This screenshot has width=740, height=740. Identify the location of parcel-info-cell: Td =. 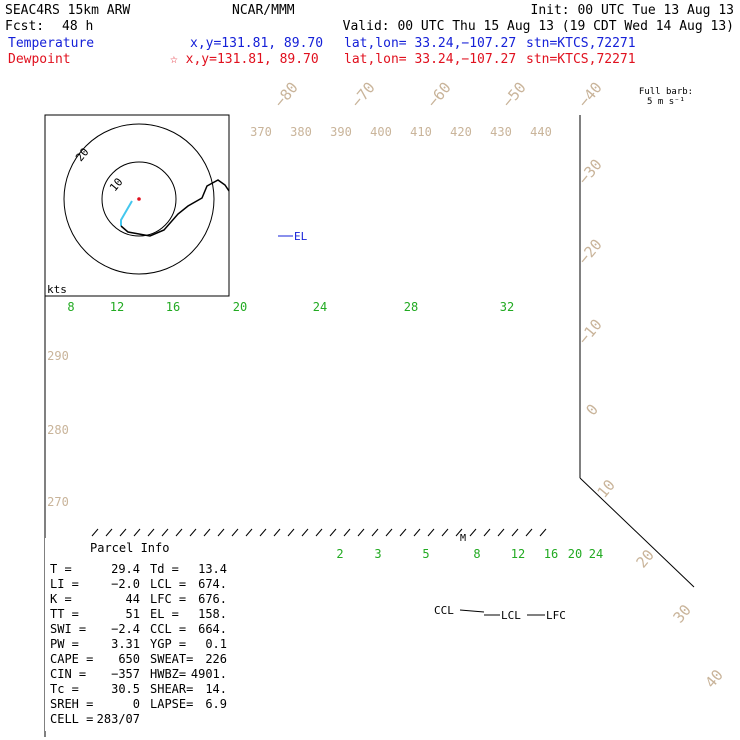
(164, 569).